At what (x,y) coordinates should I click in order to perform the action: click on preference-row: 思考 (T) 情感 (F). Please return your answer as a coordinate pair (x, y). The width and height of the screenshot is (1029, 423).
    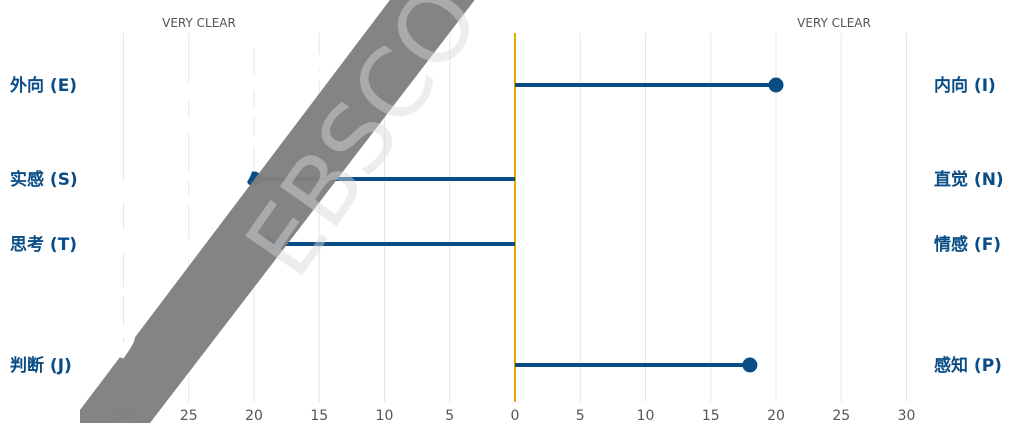
    Looking at the image, I should click on (505, 244).